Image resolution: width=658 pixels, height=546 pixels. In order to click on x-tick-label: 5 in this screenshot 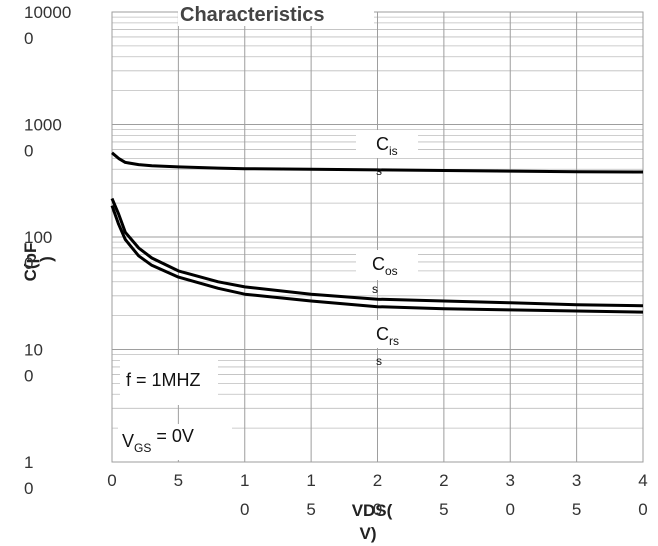, I will do `click(178, 480)`.